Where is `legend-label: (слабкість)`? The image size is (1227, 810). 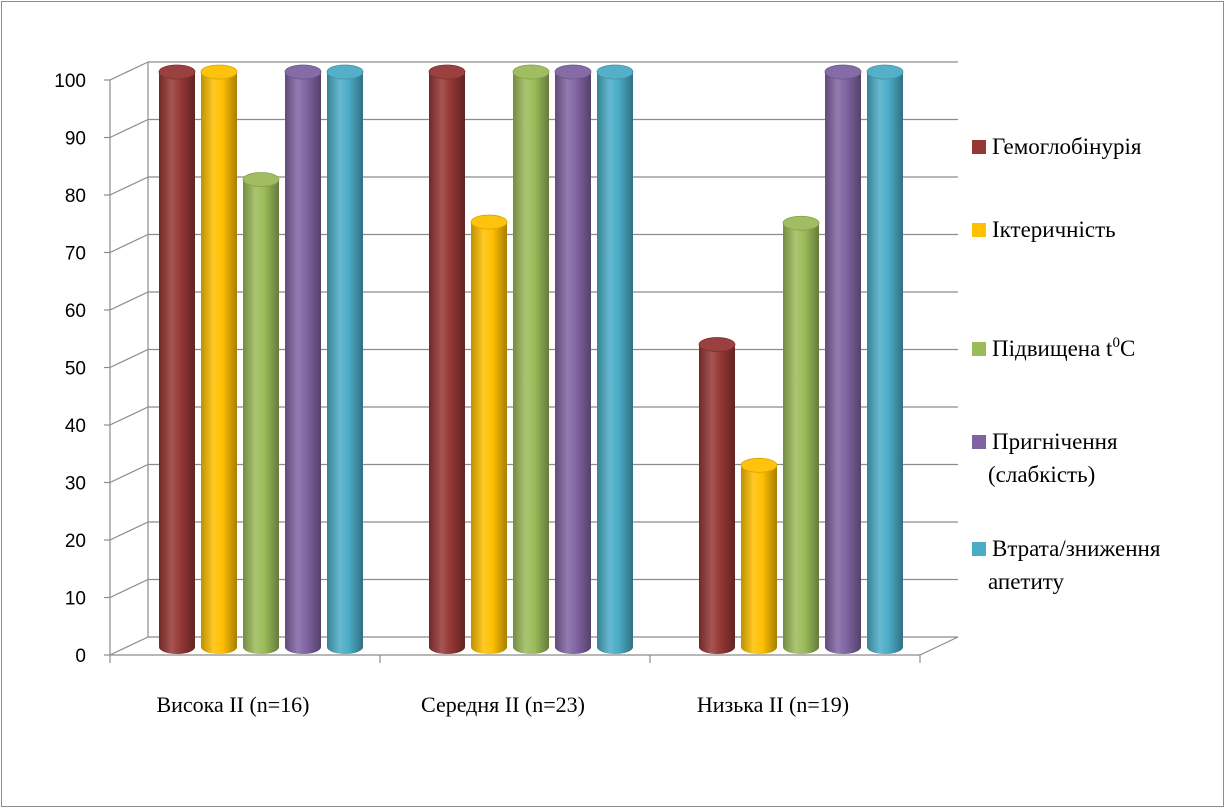
legend-label: (слабкість) is located at coordinates (1041, 474).